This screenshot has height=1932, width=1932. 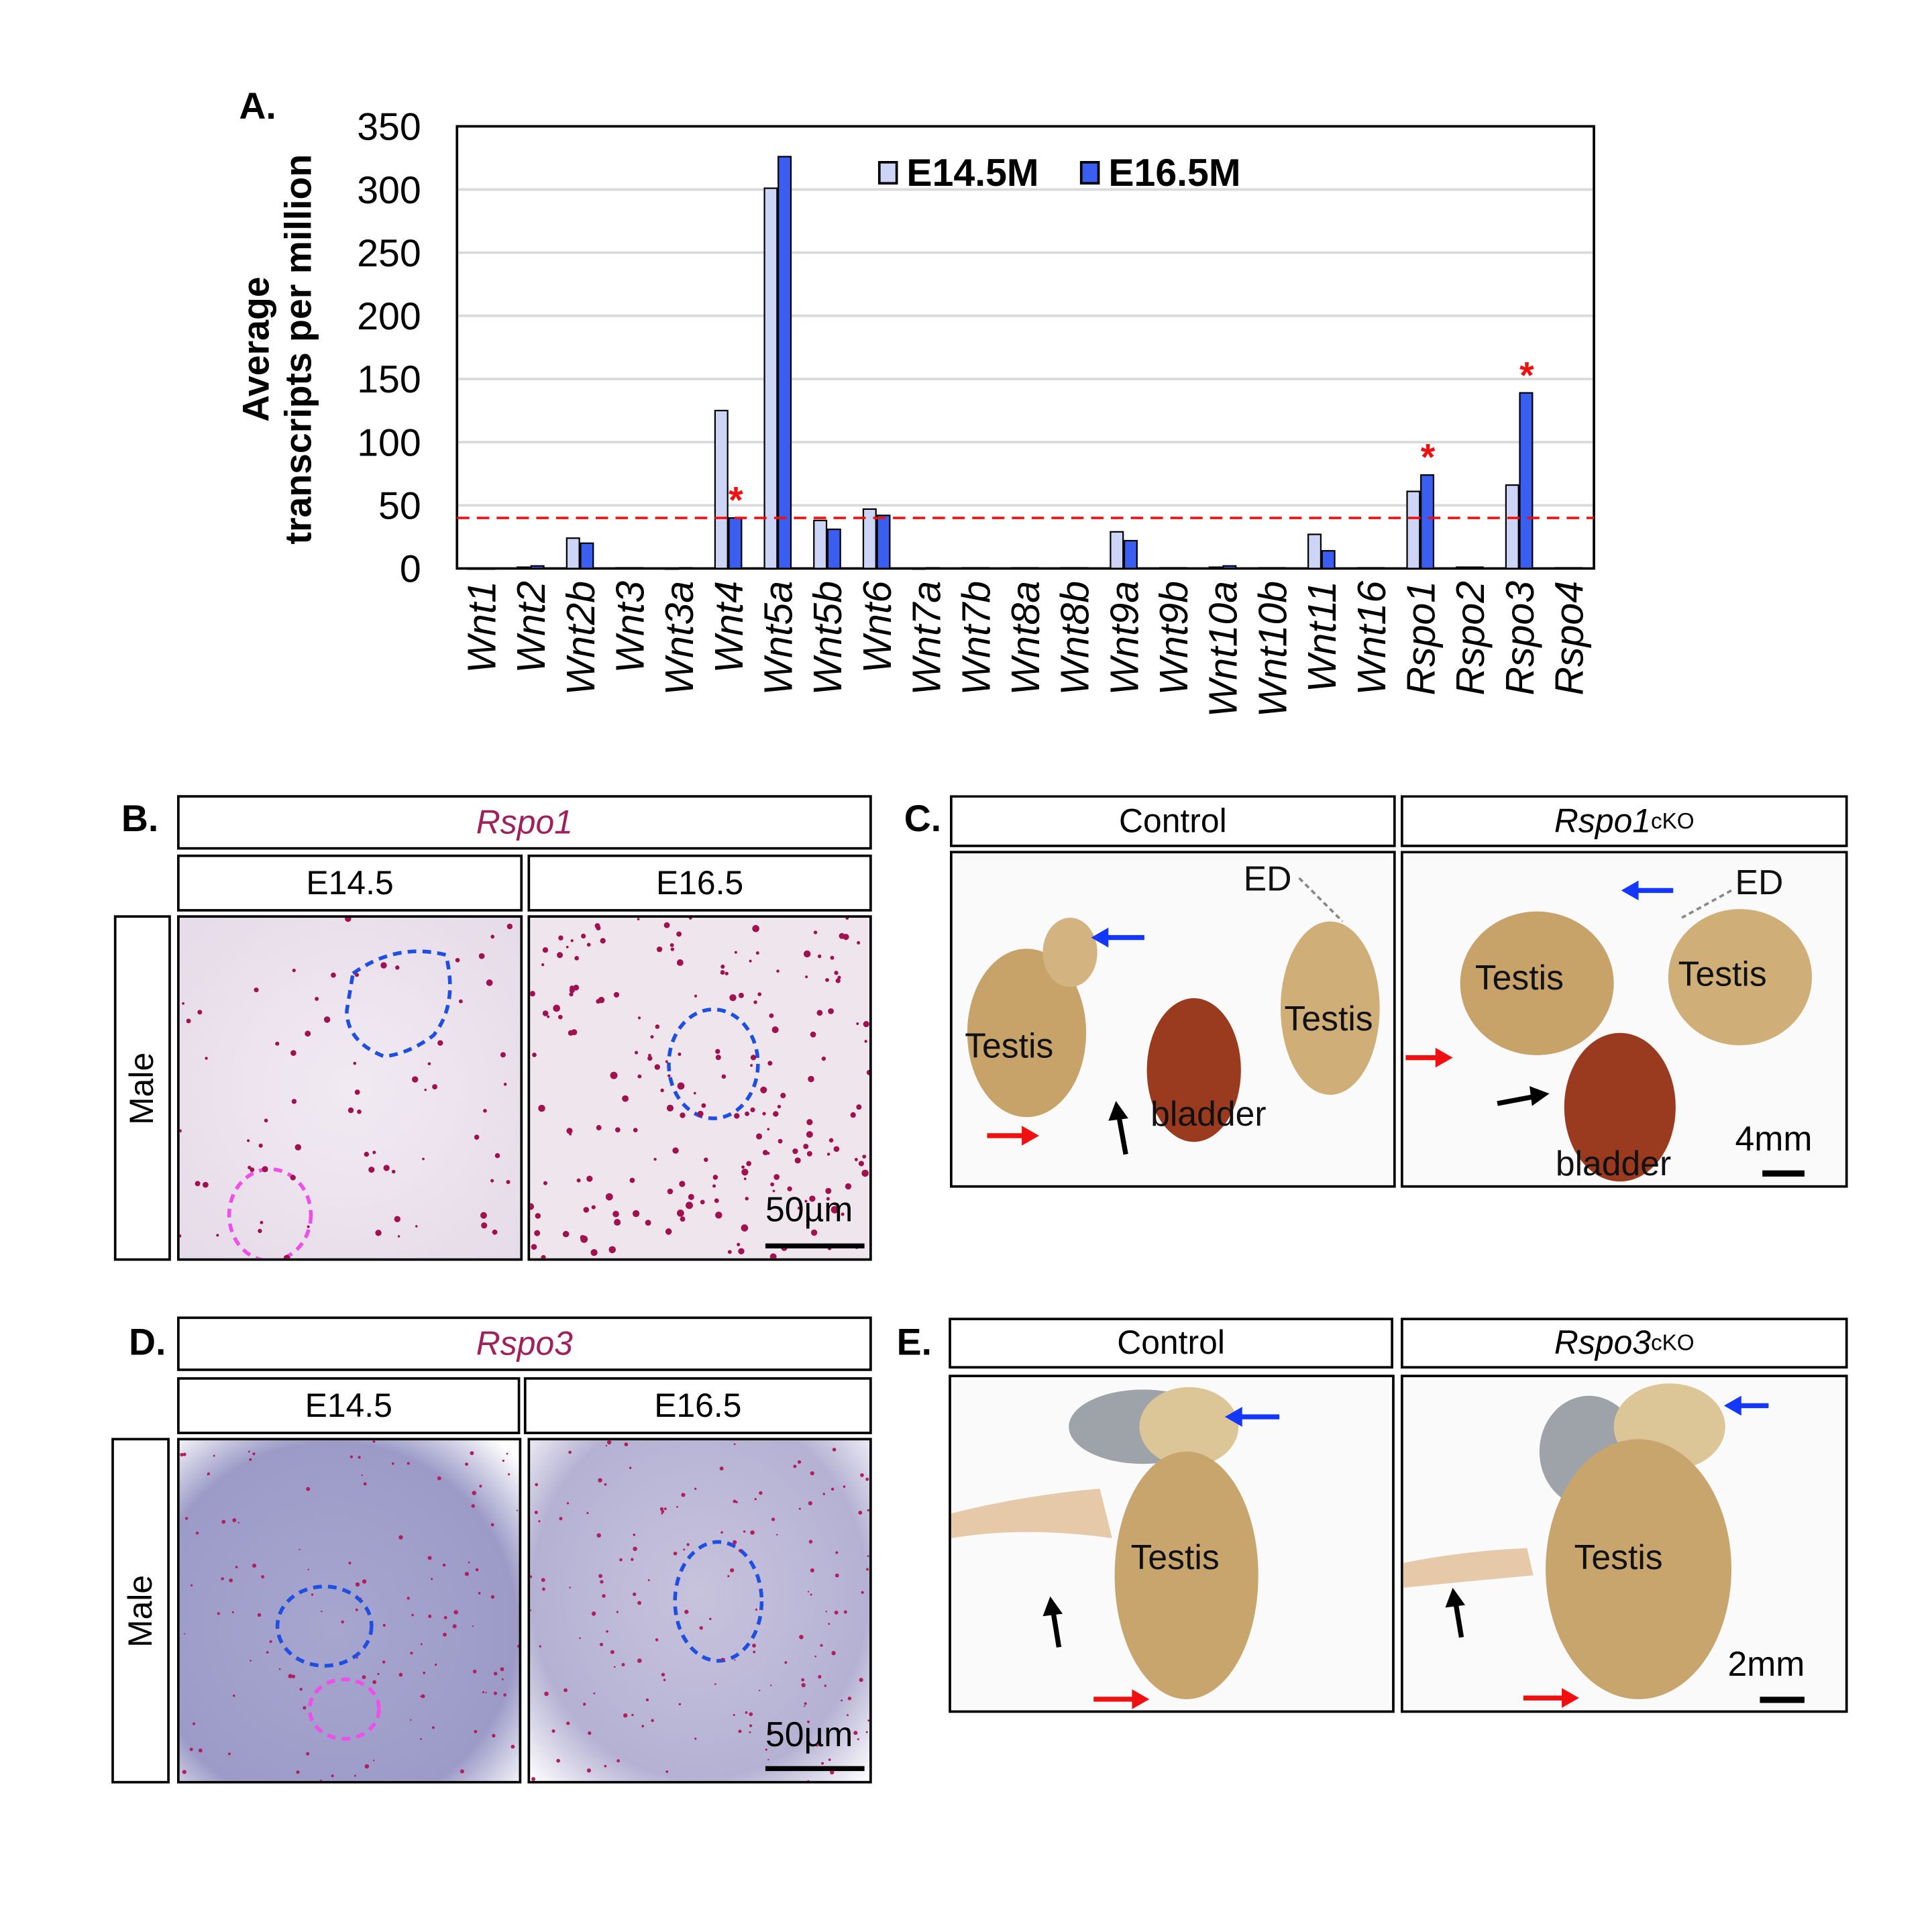 What do you see at coordinates (1624, 821) in the screenshot?
I see `header-rspo1-cko: Rspo1 cKO` at bounding box center [1624, 821].